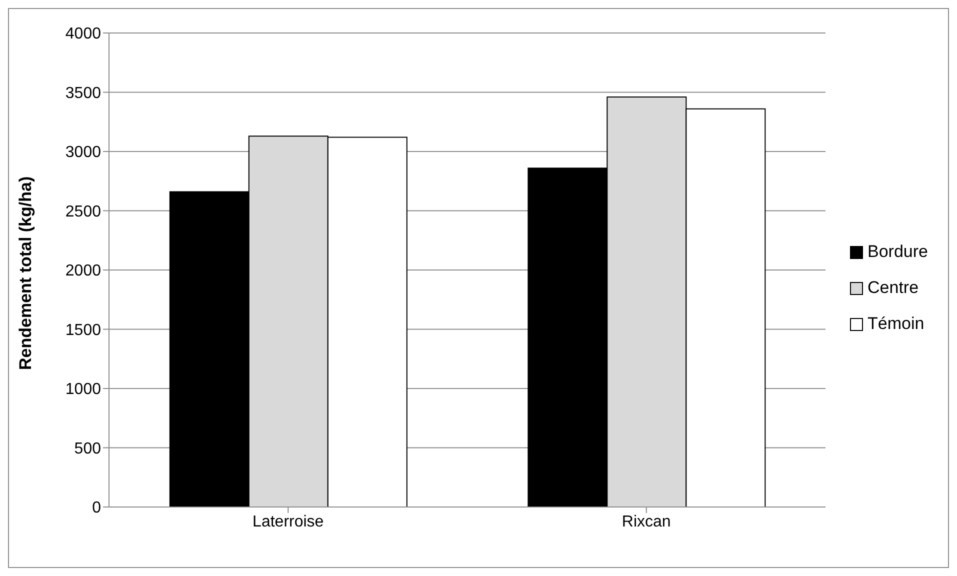  I want to click on y-tick-label: 2000, so click(83, 271).